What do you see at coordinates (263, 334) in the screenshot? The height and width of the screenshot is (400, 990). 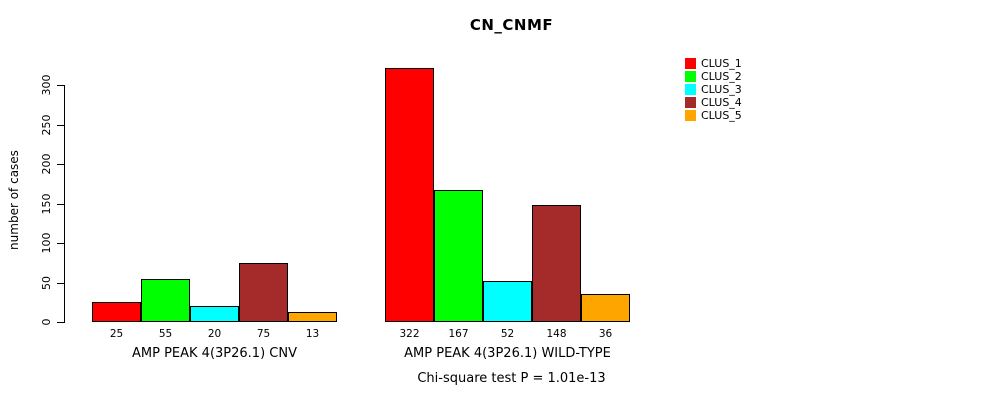 I see `bar-value-label: 75` at bounding box center [263, 334].